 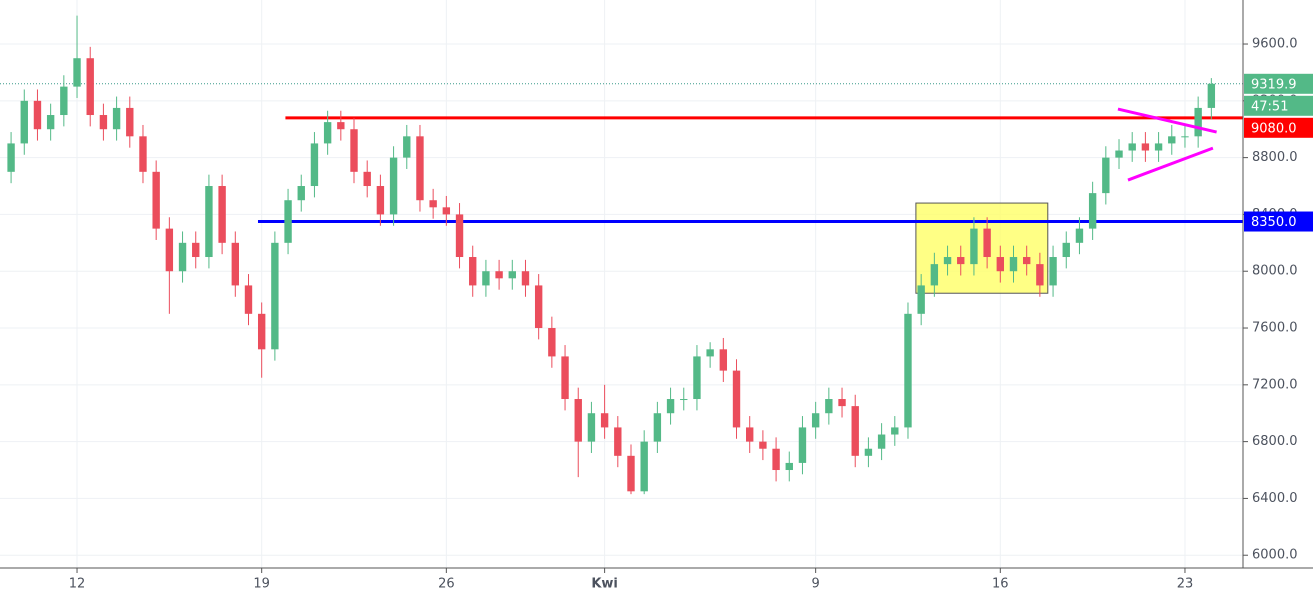 I want to click on x-tick-label: 12, so click(x=77, y=584).